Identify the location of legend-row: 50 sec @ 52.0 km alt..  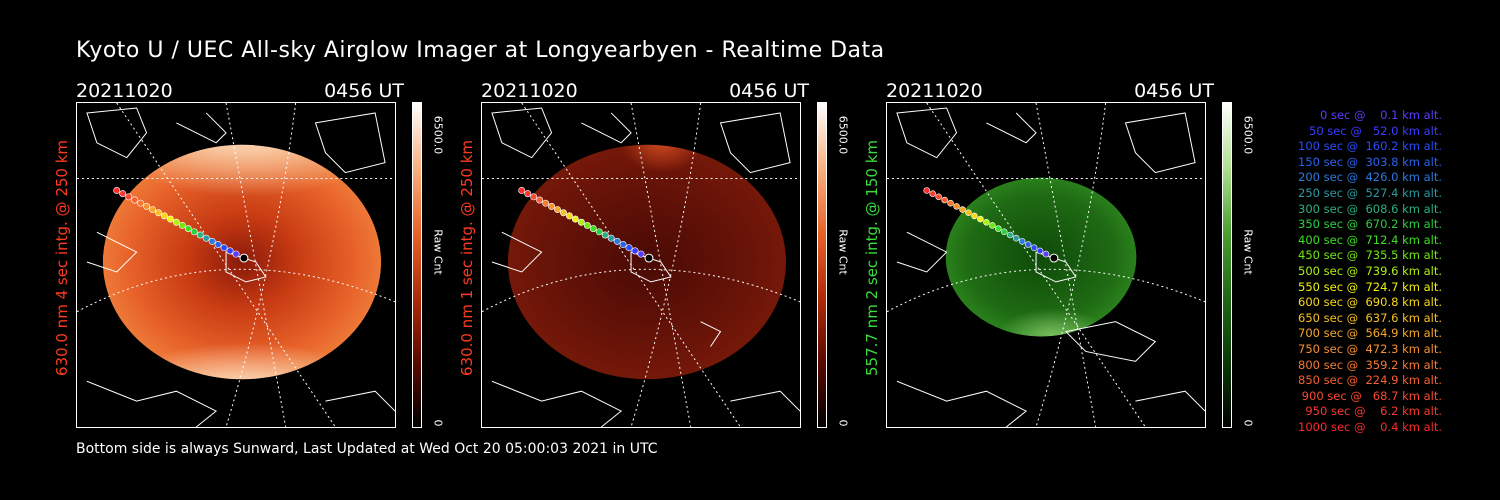
(1371, 130).